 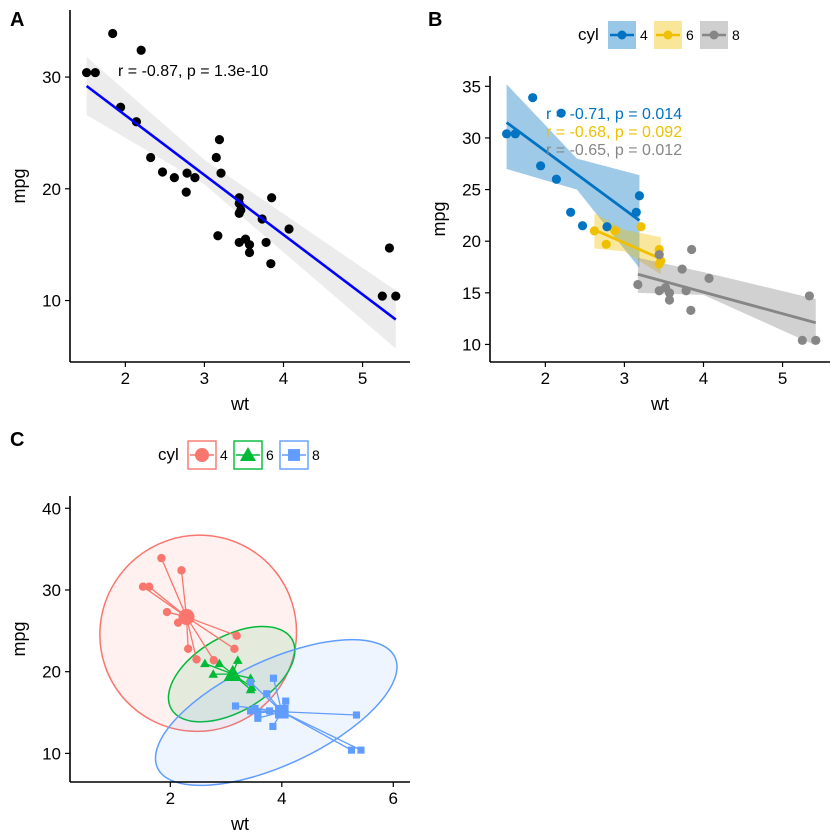 What do you see at coordinates (782, 378) in the screenshot?
I see `x-tick-label: 5` at bounding box center [782, 378].